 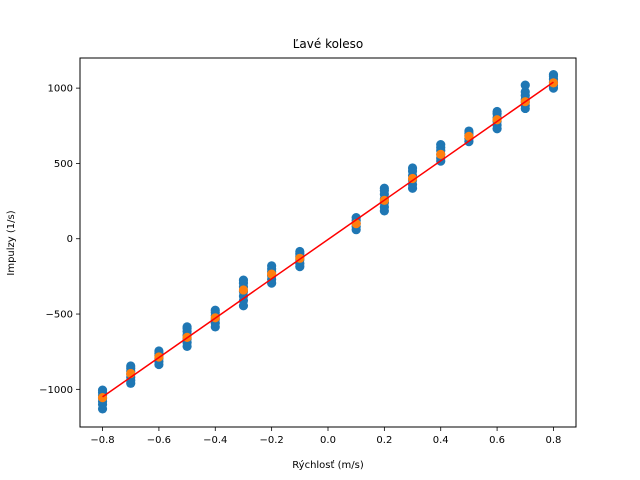 I want to click on x-tick-label: 0.2, so click(x=384, y=440).